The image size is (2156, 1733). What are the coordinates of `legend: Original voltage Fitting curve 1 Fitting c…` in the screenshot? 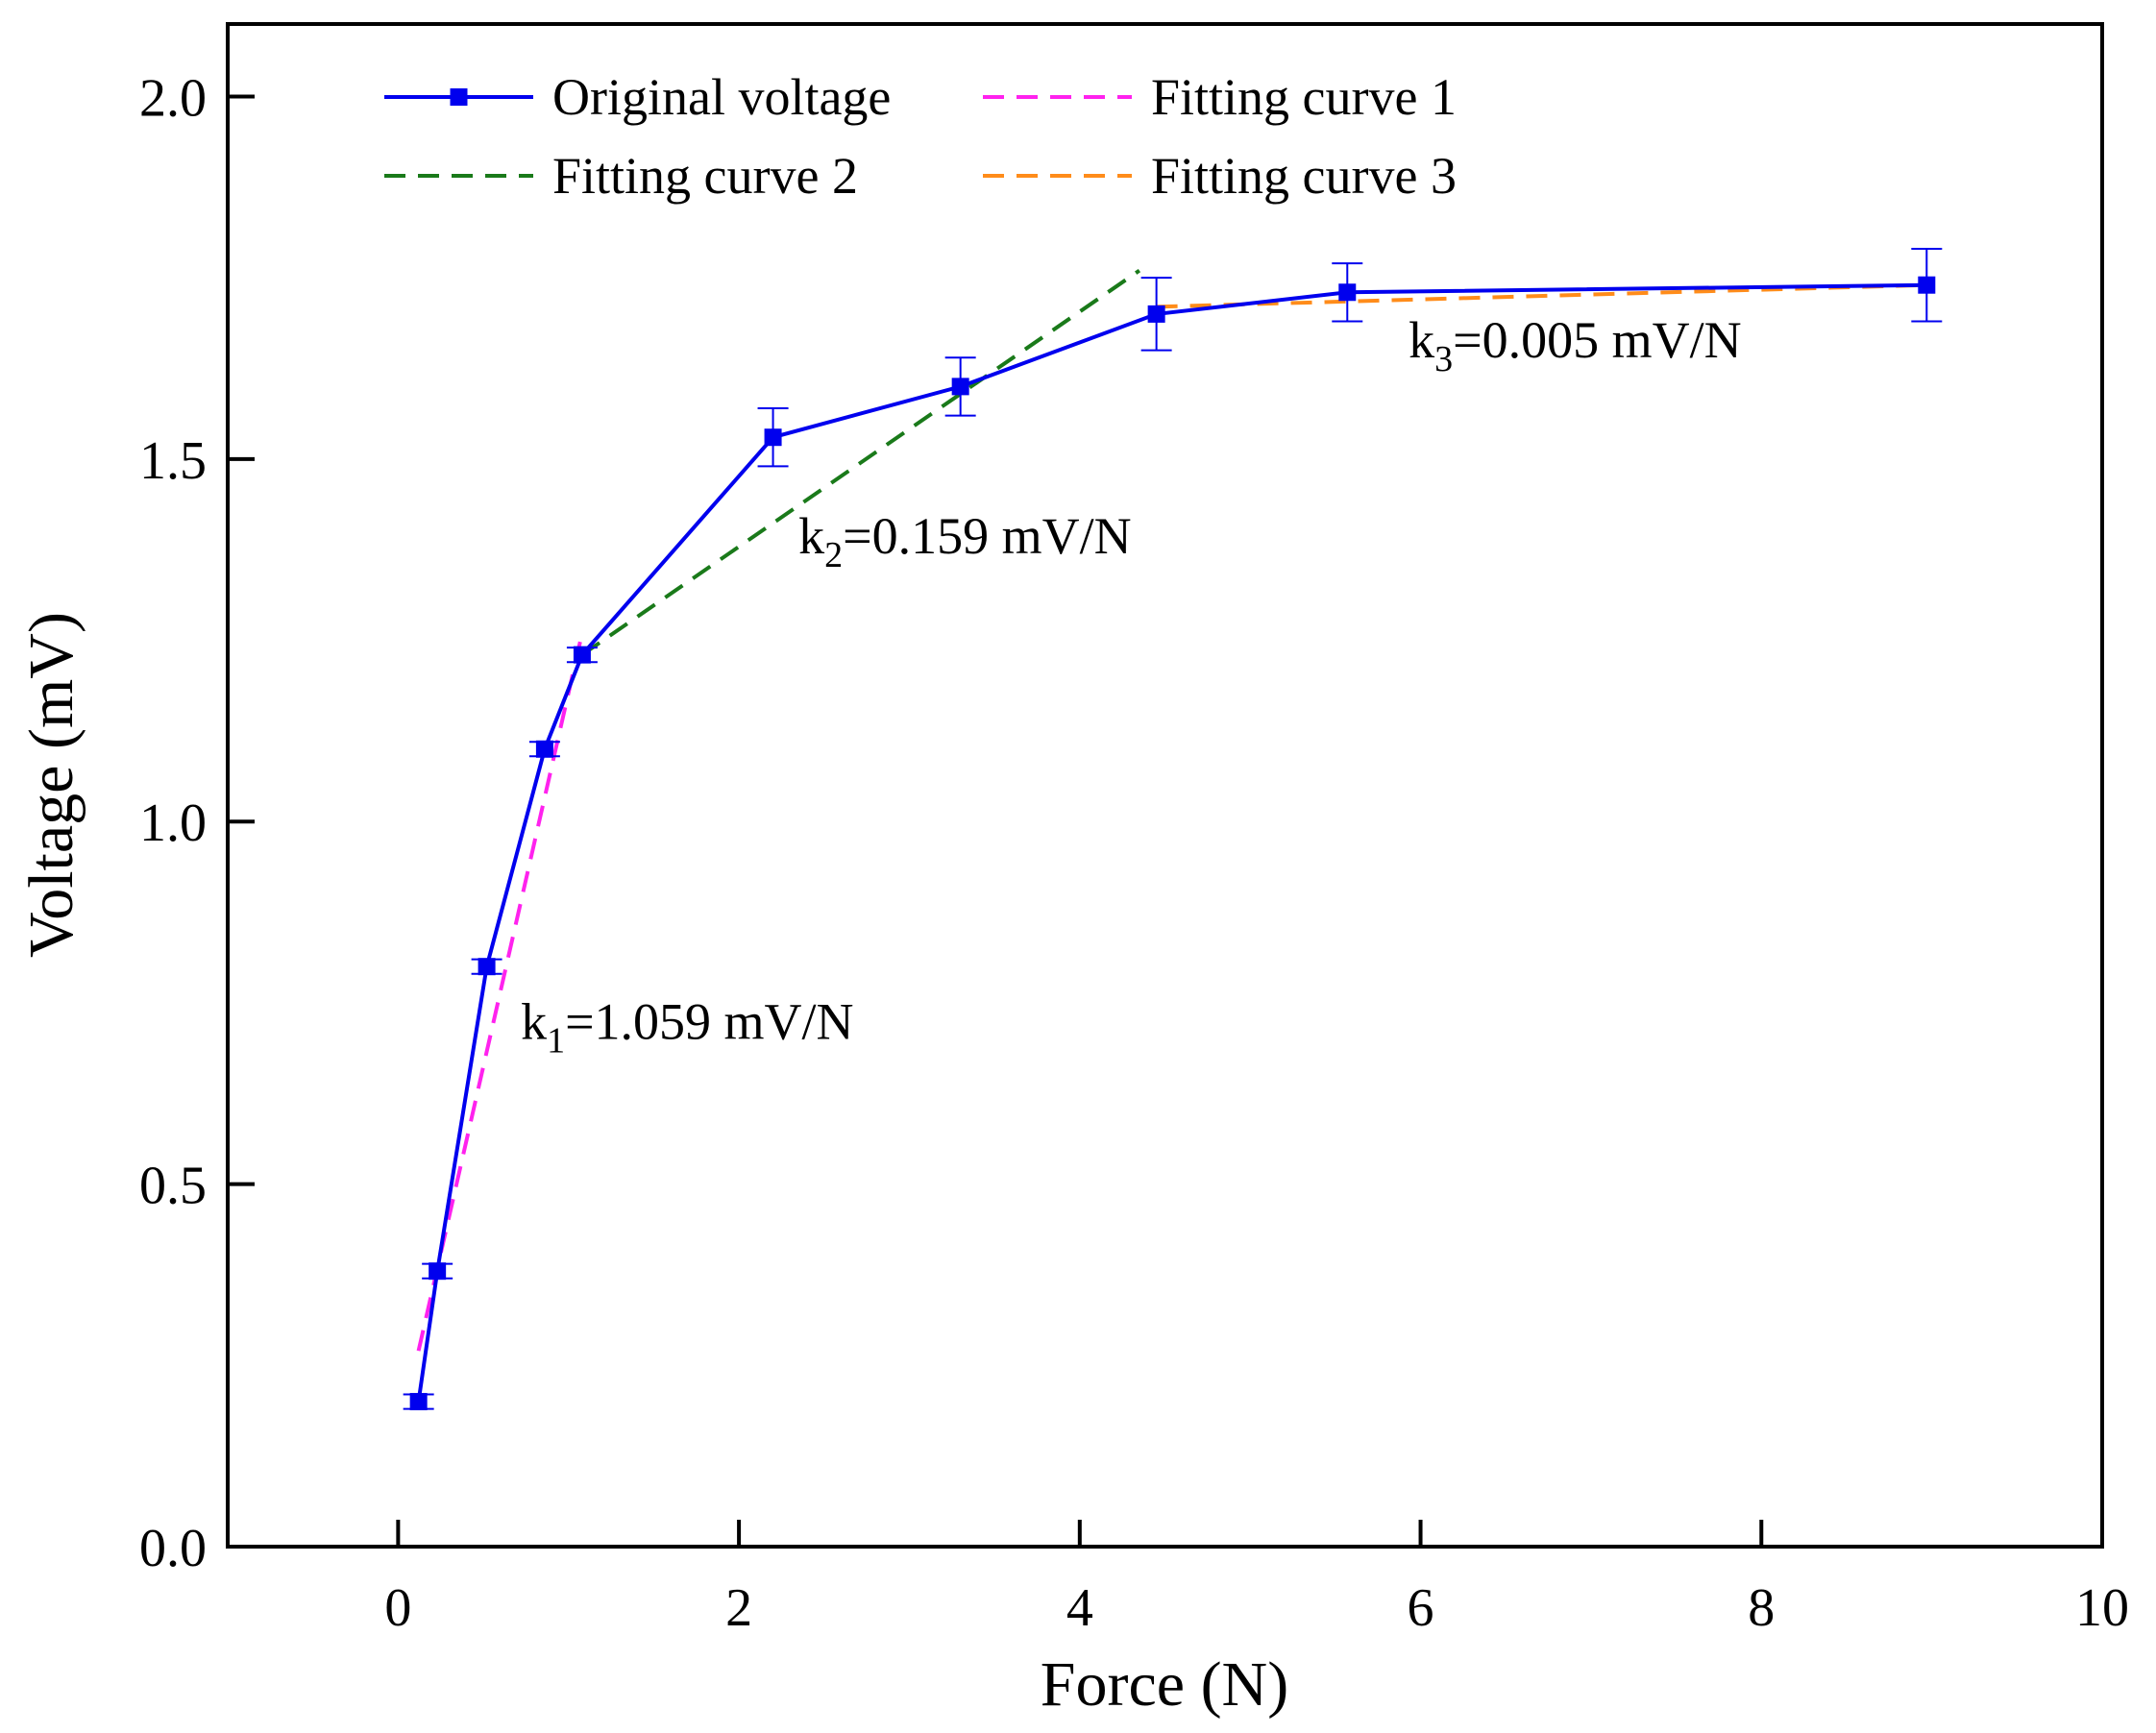 It's located at (921, 136).